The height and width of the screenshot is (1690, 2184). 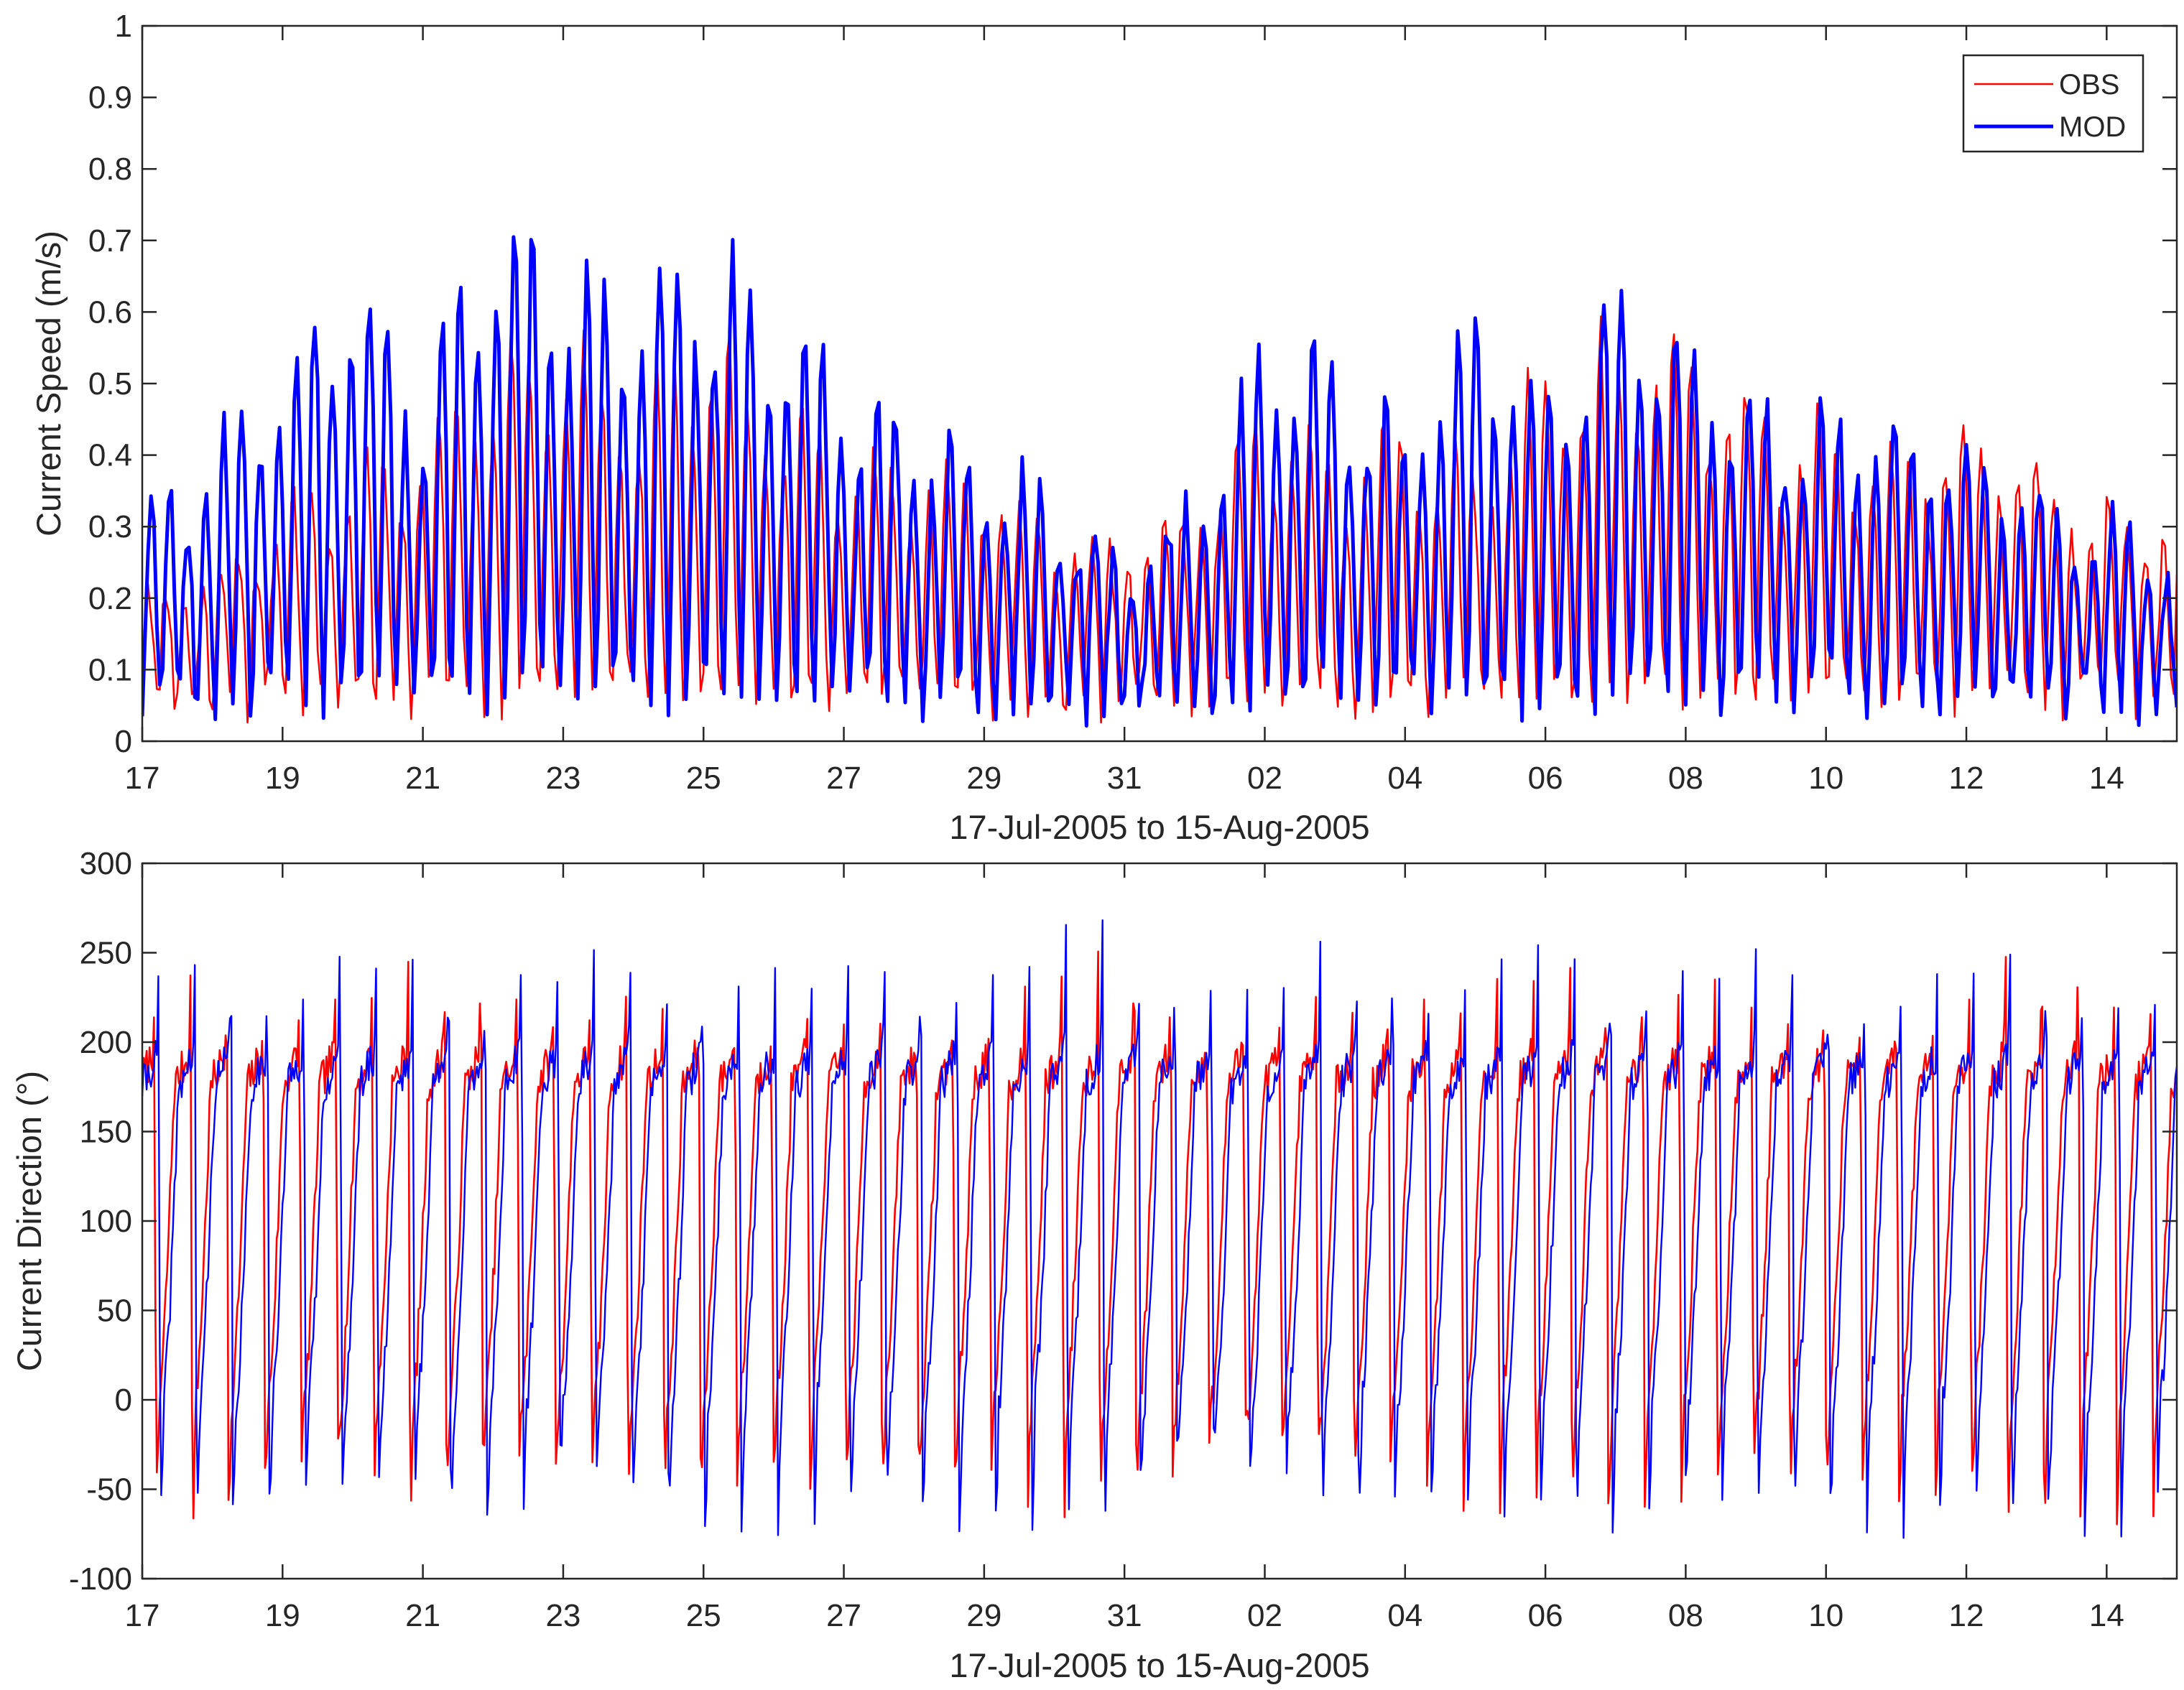 I want to click on dir-x-tick-label: 19, so click(x=282, y=1616).